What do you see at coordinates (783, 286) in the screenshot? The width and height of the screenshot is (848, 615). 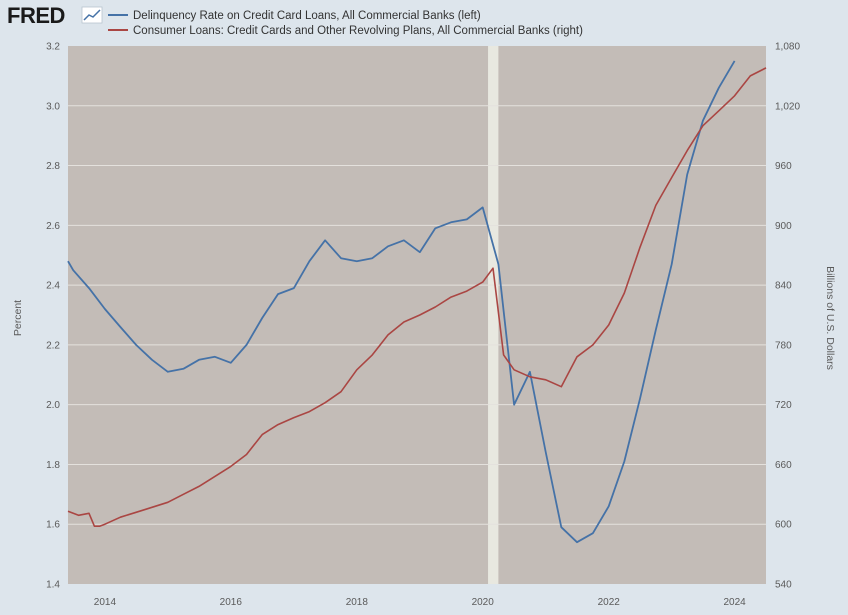 I see `right-tick-label: 840` at bounding box center [783, 286].